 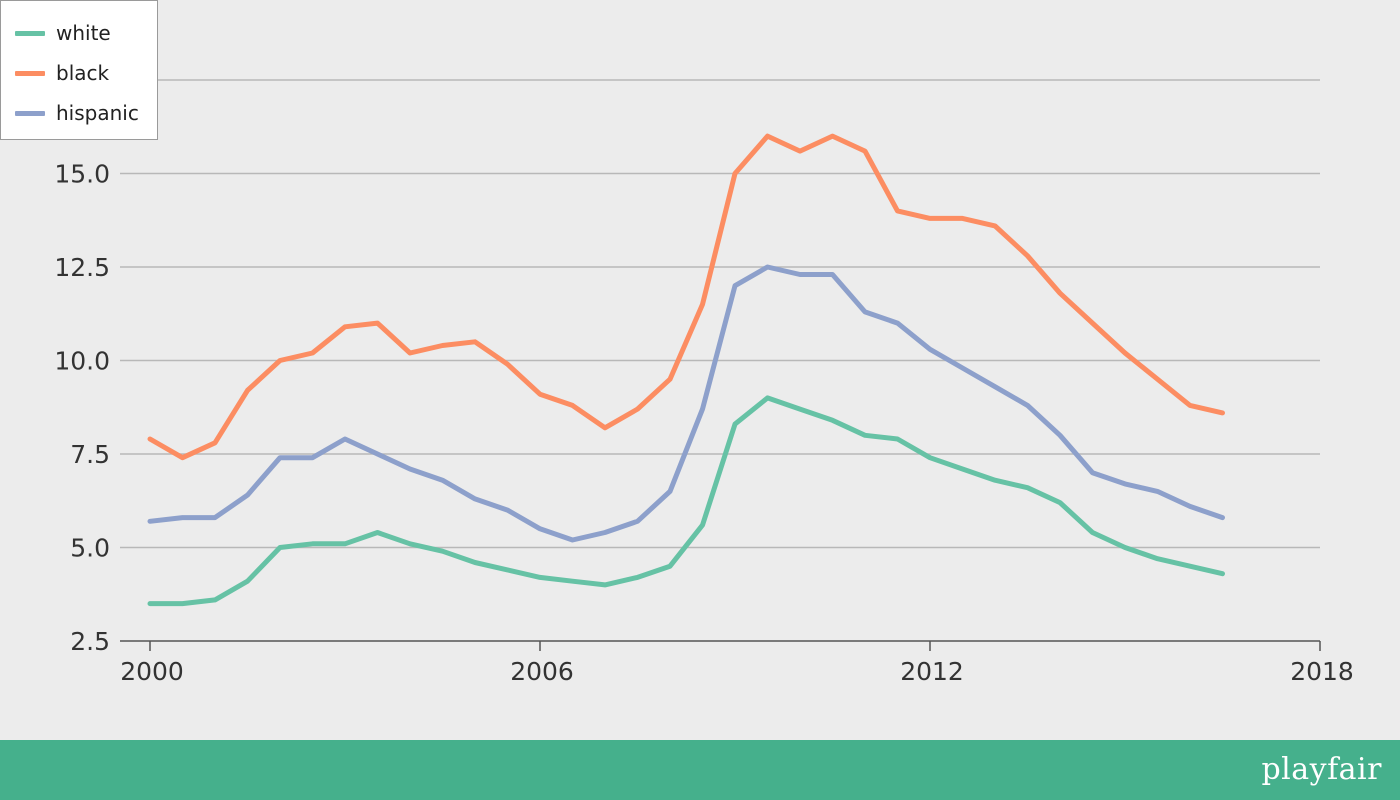 What do you see at coordinates (97, 113) in the screenshot?
I see `legend-label-hispanic: hispanic` at bounding box center [97, 113].